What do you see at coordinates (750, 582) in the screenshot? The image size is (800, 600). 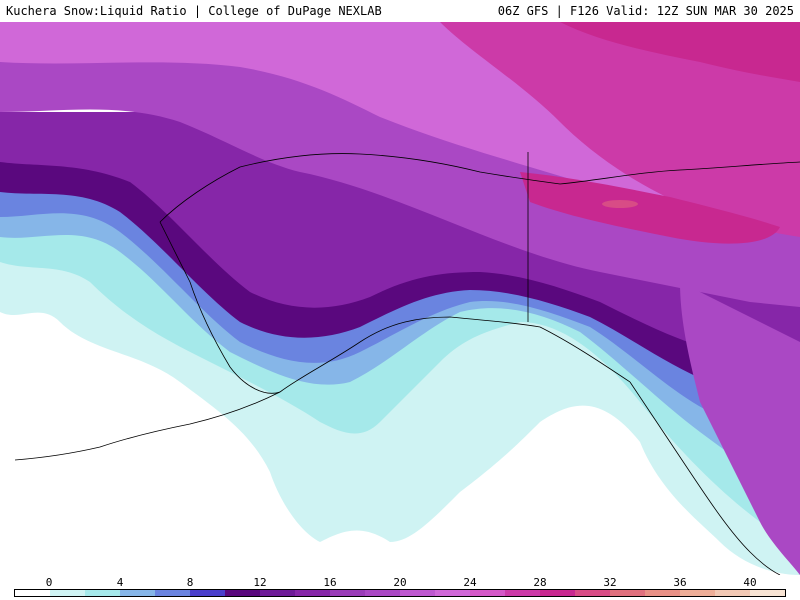 I see `legend-tick: 40` at bounding box center [750, 582].